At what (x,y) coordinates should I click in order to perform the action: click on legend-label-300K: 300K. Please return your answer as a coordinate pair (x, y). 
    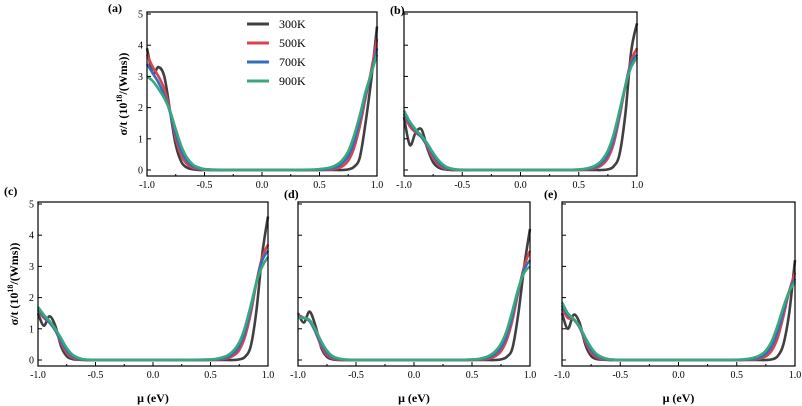
    Looking at the image, I should click on (292, 24).